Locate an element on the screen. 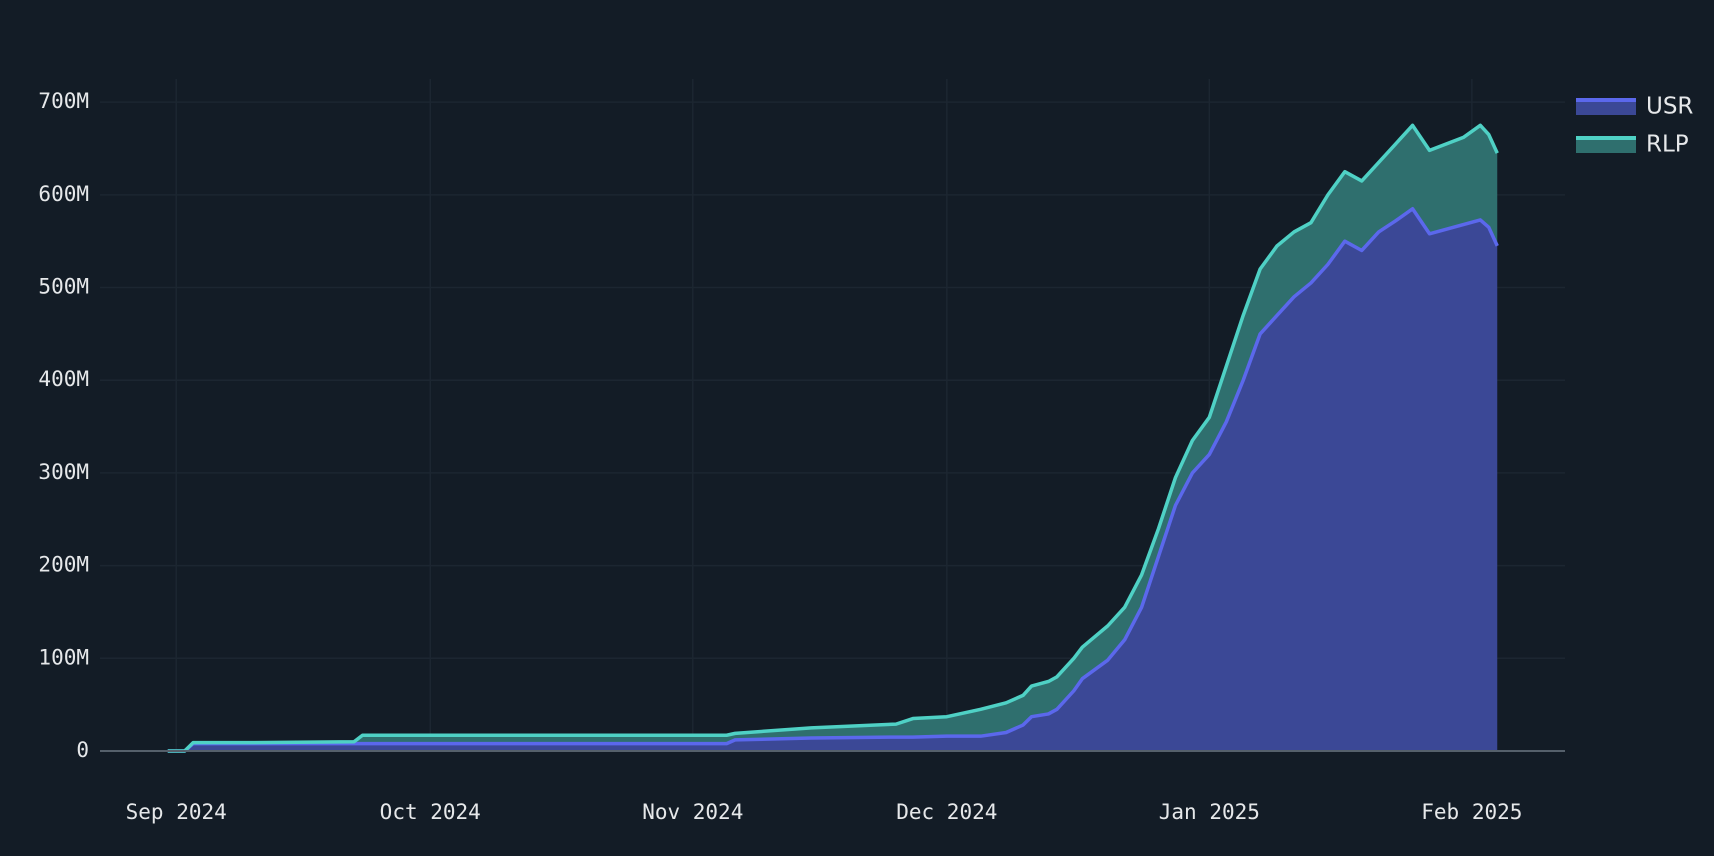  y-tick-label: 400M is located at coordinates (63, 379).